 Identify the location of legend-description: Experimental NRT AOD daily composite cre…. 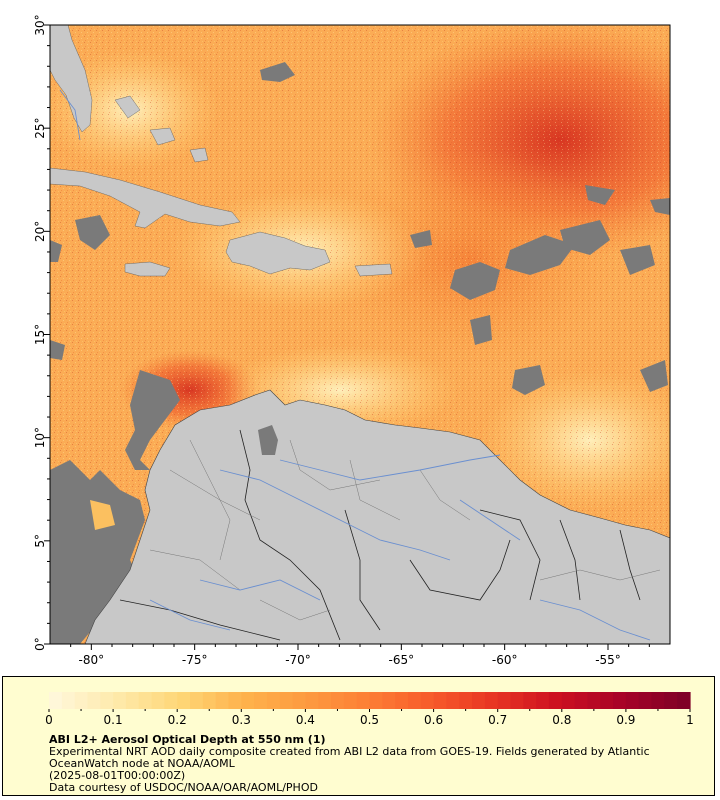
(349, 757).